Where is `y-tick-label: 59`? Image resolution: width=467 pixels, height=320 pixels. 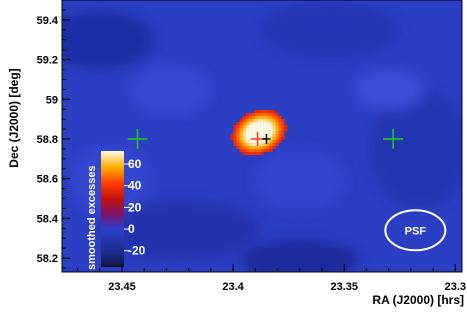
y-tick-label: 59 is located at coordinates (52, 100).